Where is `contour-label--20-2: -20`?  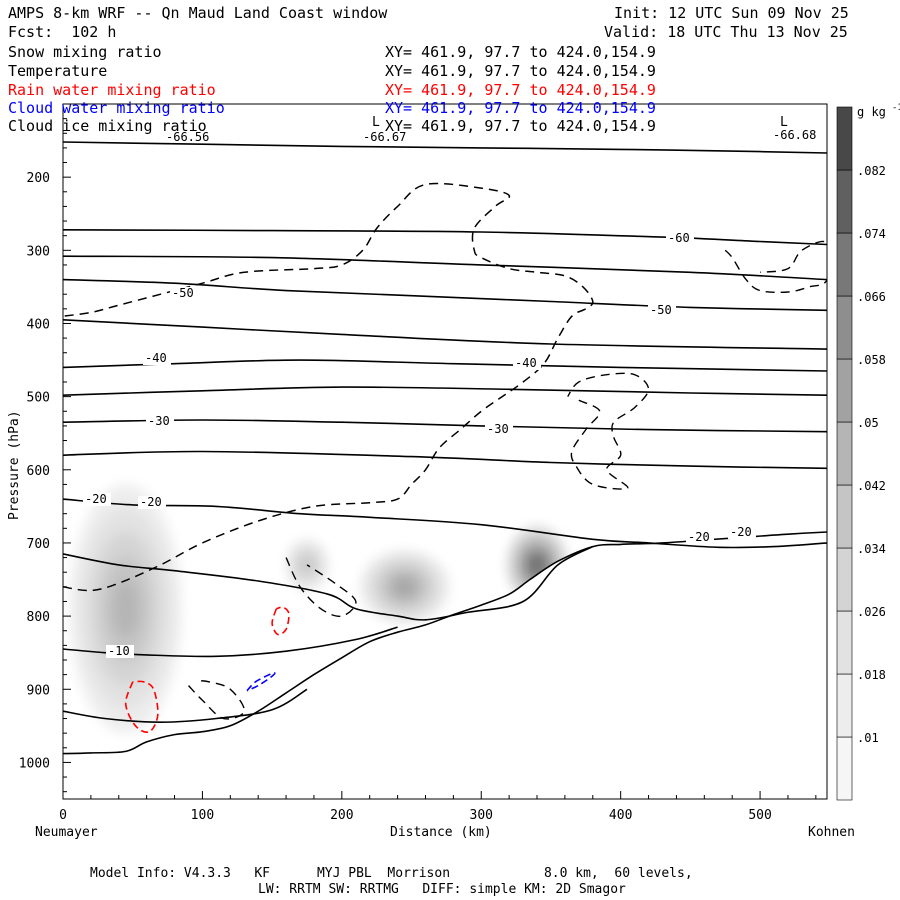 contour-label--20-2: -20 is located at coordinates (699, 537).